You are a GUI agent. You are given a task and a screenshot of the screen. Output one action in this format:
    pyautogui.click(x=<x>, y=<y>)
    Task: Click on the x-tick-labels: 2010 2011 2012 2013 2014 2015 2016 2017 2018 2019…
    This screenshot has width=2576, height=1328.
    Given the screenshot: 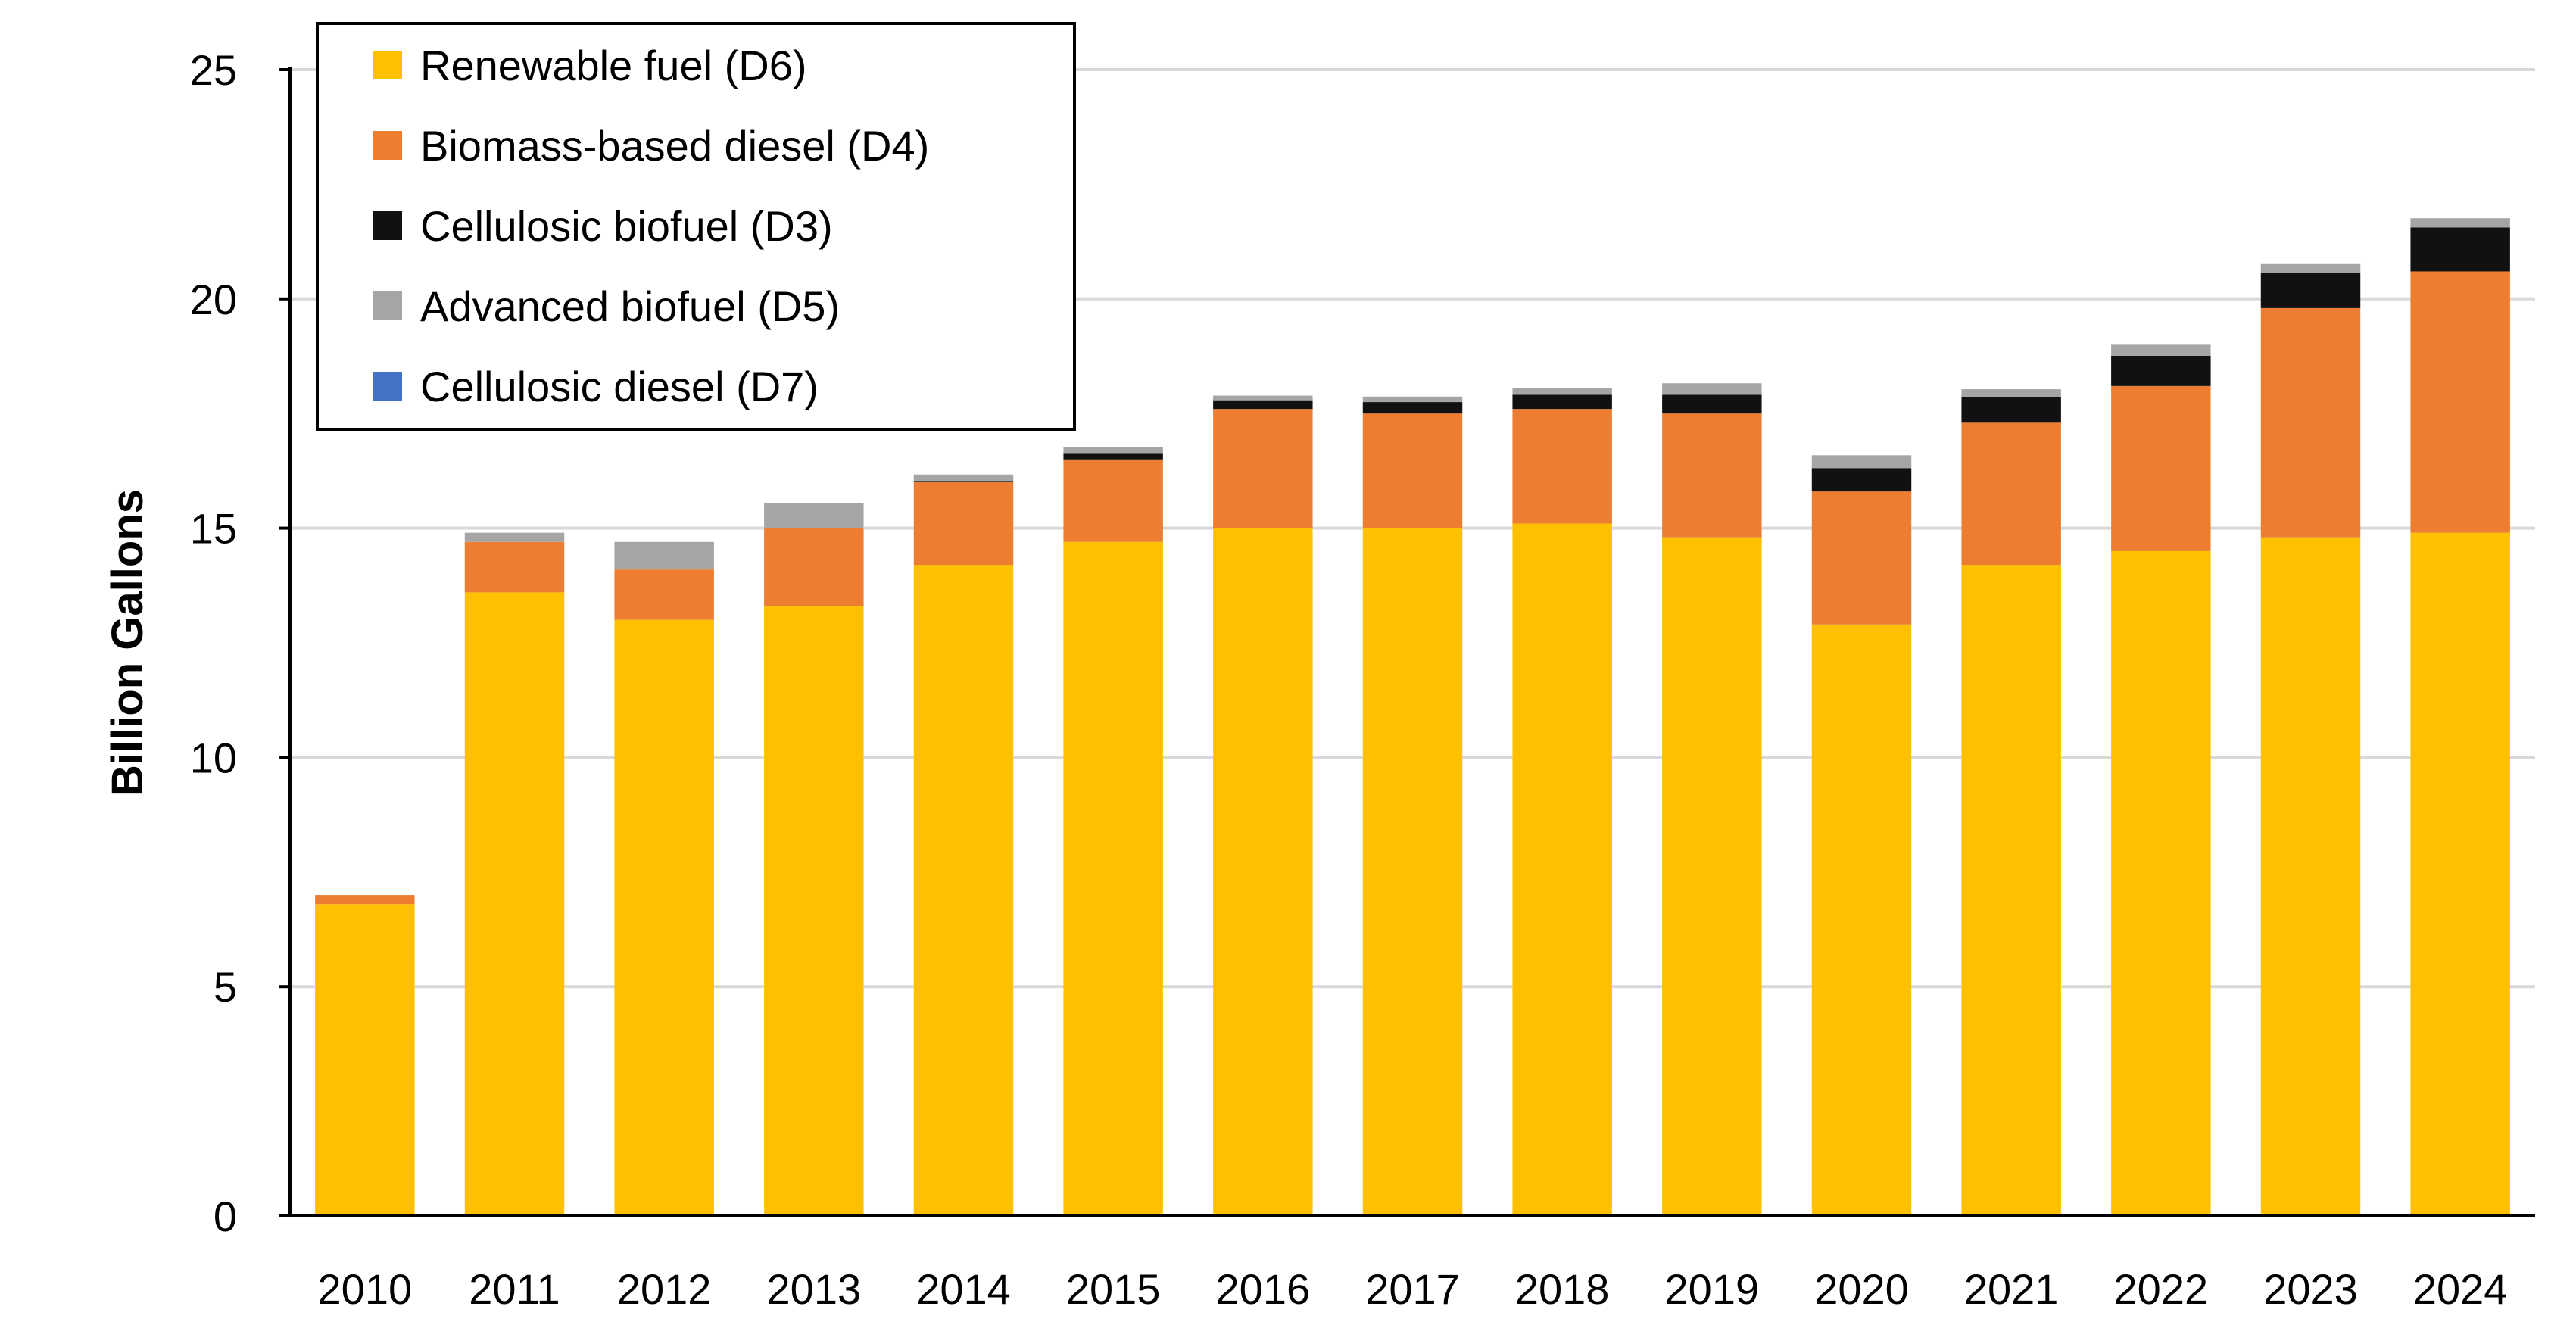 What is the action you would take?
    pyautogui.click(x=1413, y=1289)
    